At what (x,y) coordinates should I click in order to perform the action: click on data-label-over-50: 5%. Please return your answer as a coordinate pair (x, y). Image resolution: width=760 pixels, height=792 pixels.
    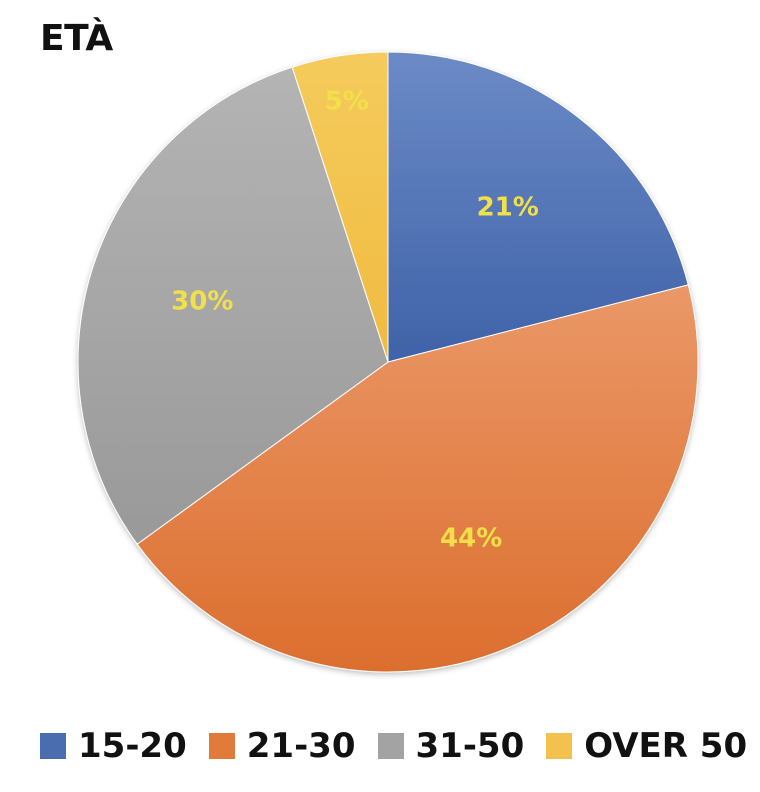
    Looking at the image, I should click on (347, 102).